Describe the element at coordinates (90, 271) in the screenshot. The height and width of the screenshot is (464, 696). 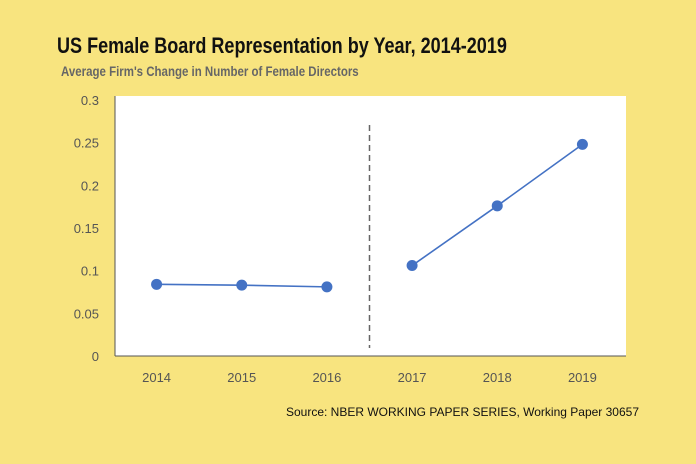
I see `y-tick-label: 0.1` at that location.